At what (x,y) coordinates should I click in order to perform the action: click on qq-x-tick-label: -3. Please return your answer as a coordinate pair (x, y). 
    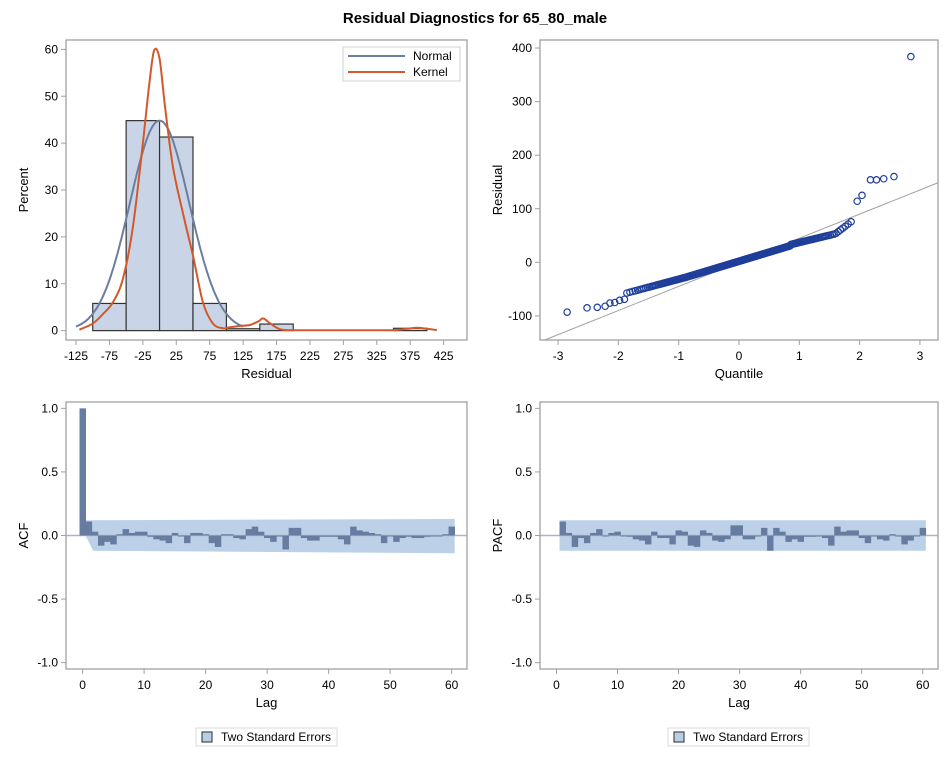
    Looking at the image, I should click on (558, 356).